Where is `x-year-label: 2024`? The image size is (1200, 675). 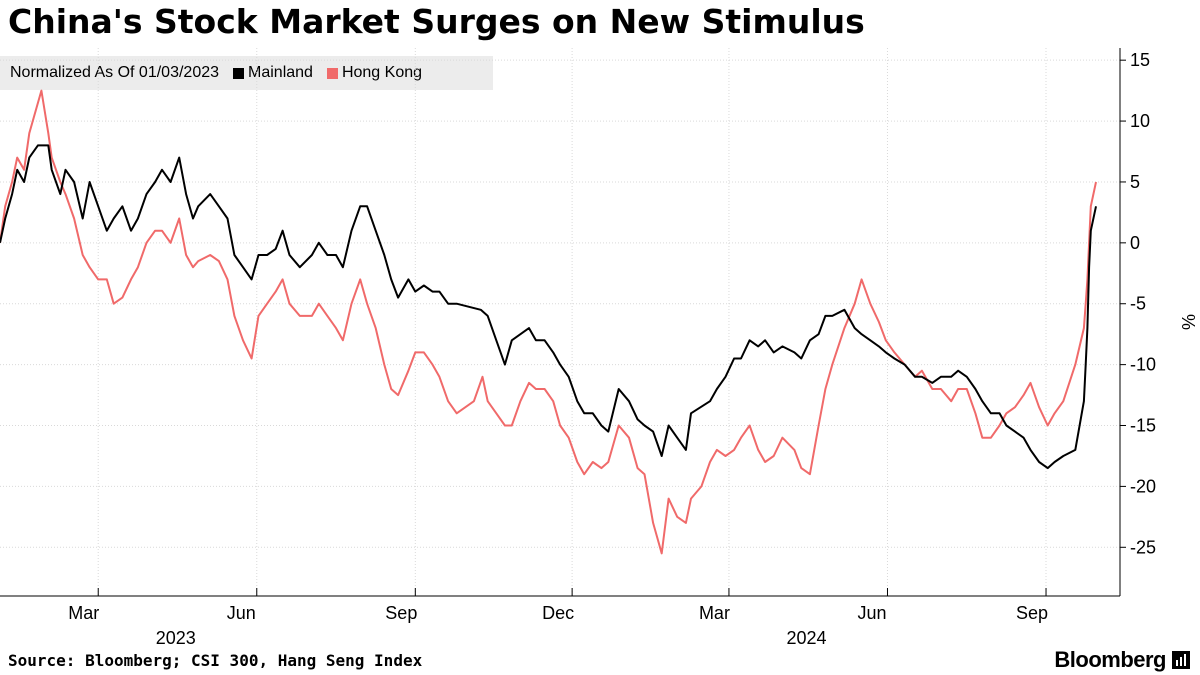 x-year-label: 2024 is located at coordinates (806, 638).